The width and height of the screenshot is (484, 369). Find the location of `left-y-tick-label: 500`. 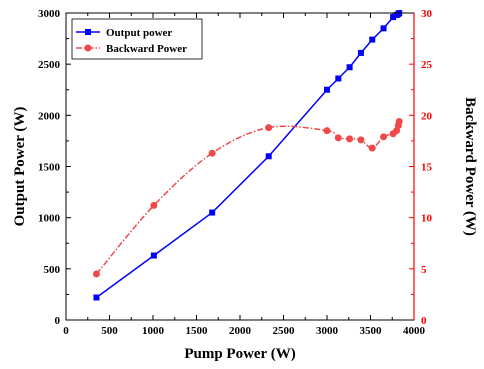

left-y-tick-label: 500 is located at coordinates (52, 270).